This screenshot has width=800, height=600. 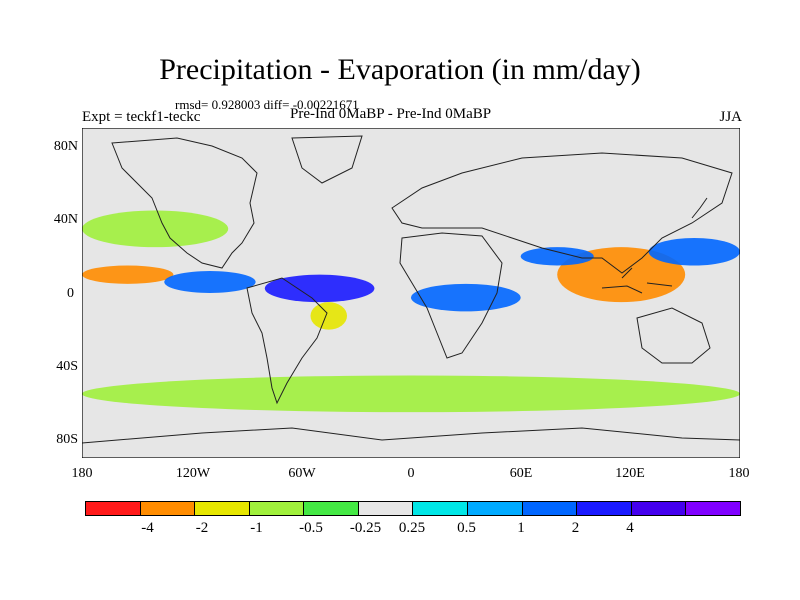 What do you see at coordinates (673, 335) in the screenshot?
I see `coastline-australia` at bounding box center [673, 335].